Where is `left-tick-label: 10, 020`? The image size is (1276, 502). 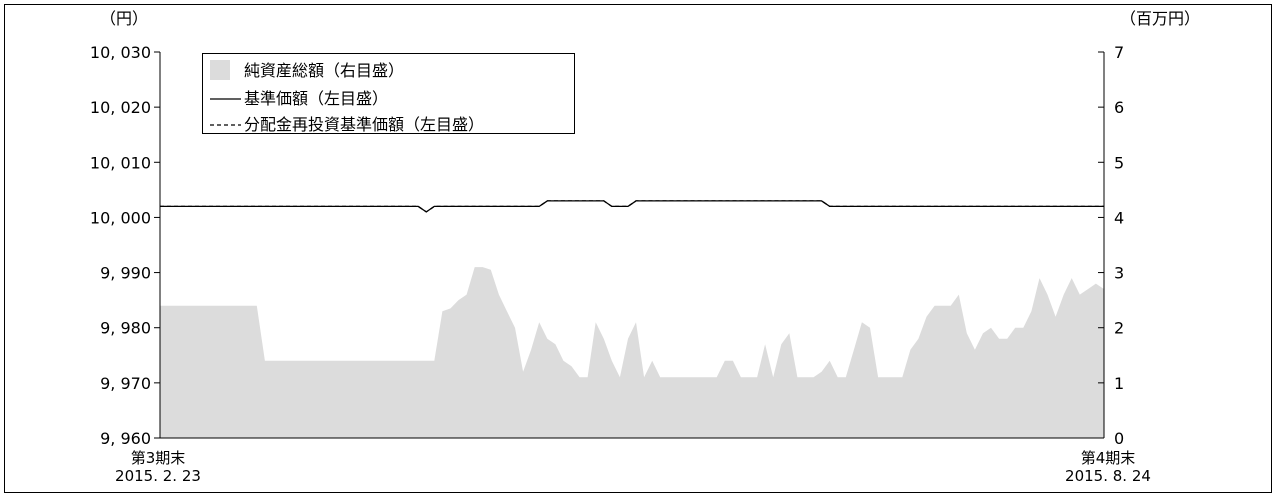 left-tick-label: 10, 020 is located at coordinates (120, 107).